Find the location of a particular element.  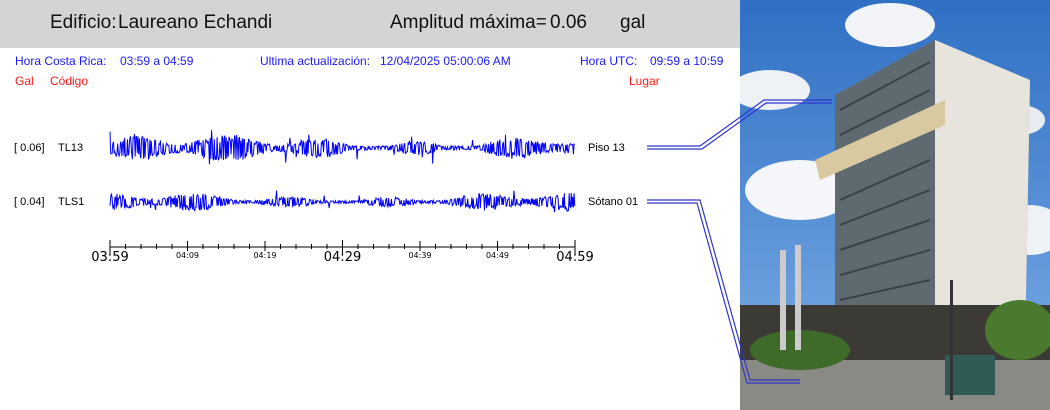

column-gal: Gal is located at coordinates (24, 81).